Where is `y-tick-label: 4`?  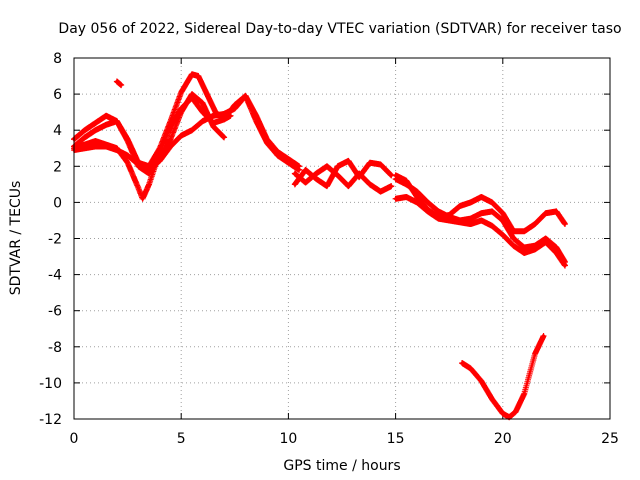 y-tick-label: 4 is located at coordinates (57, 131).